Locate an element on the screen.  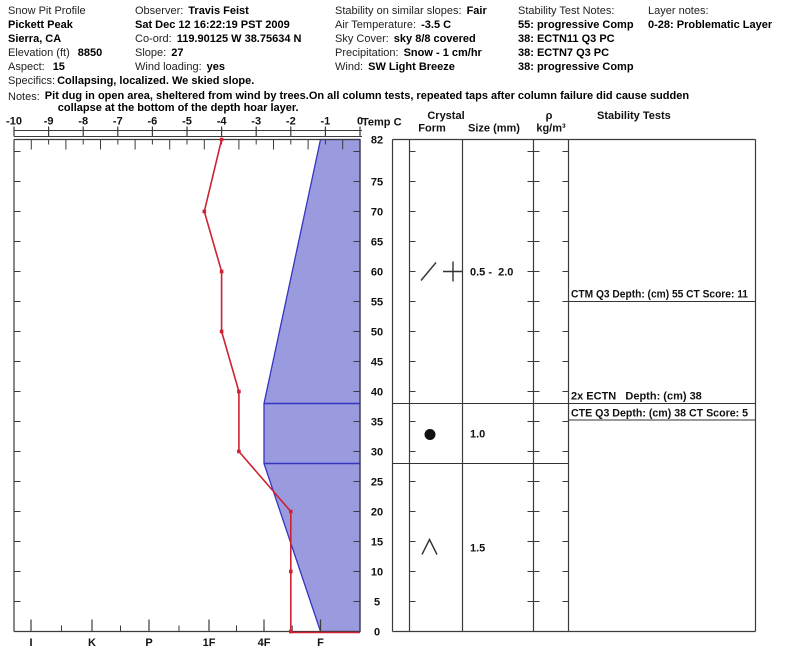
temp-axis-label: -10 is located at coordinates (14, 122).